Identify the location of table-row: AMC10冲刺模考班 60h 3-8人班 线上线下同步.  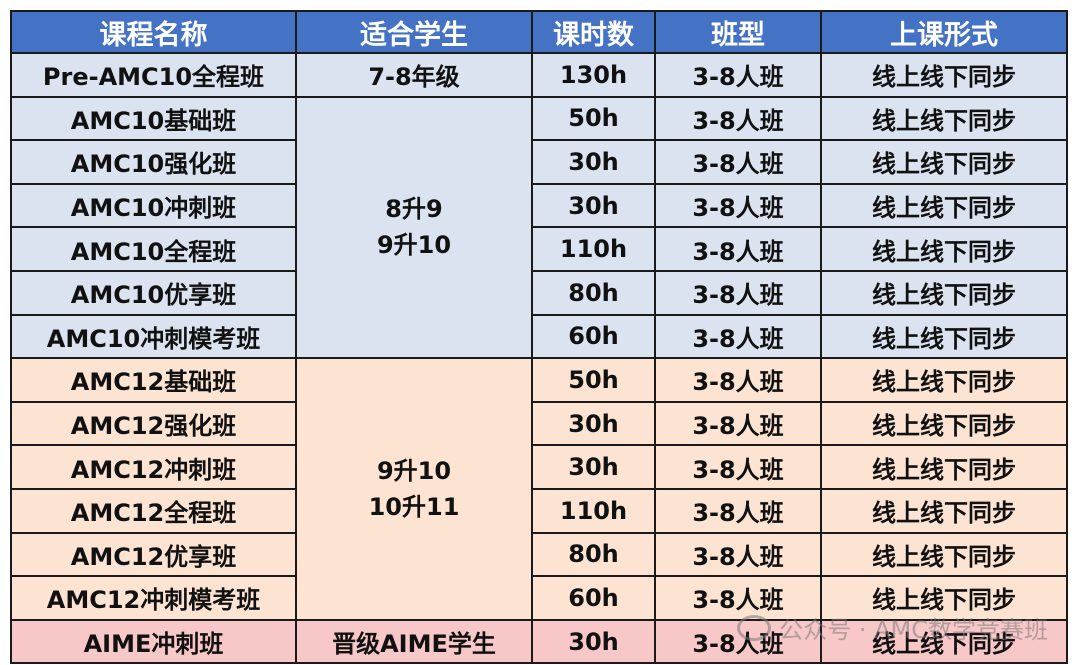
(539, 336).